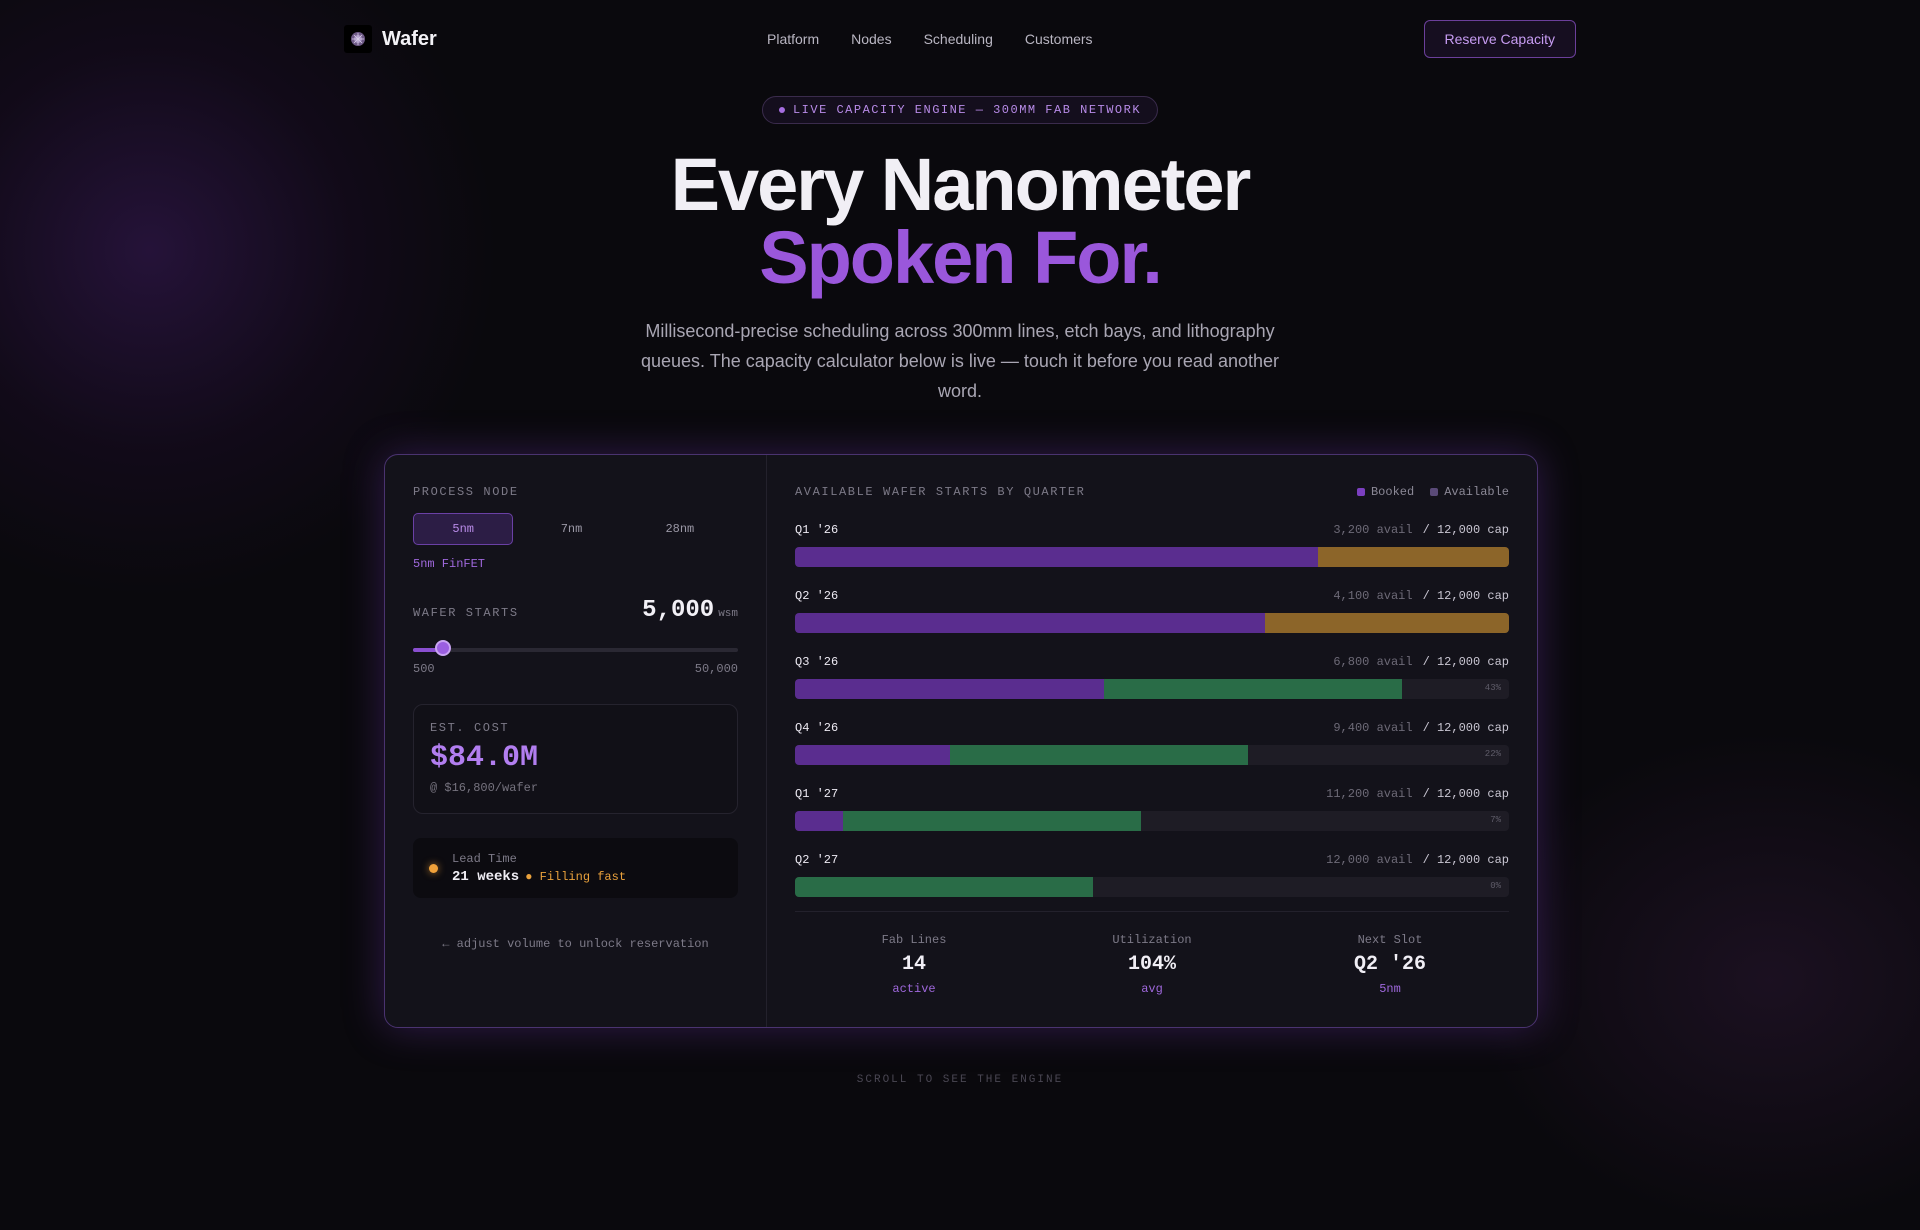  I want to click on wafer-starts-slider, so click(575, 648).